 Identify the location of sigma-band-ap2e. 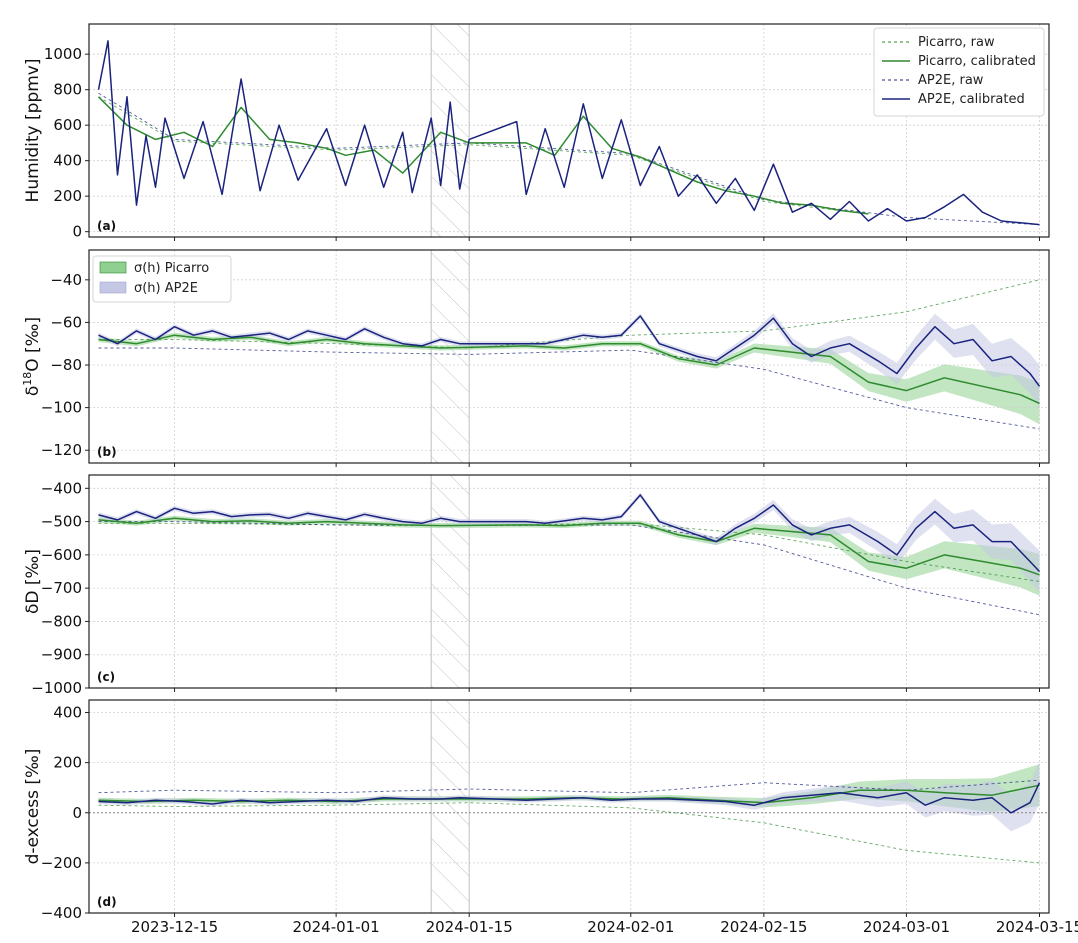
(569, 796).